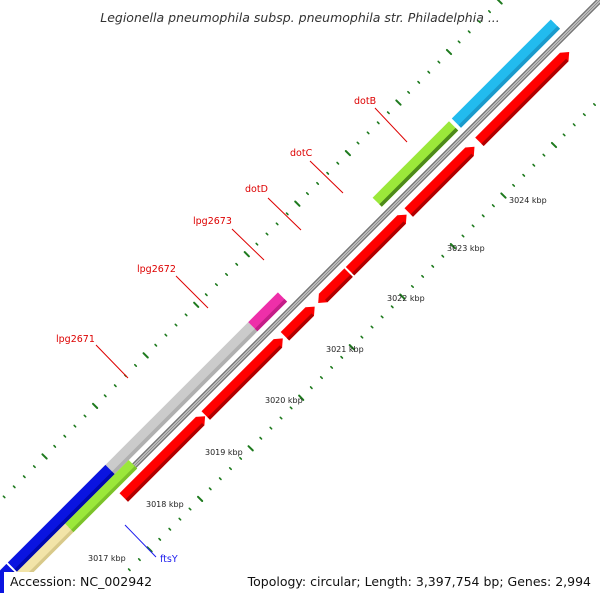  What do you see at coordinates (528, 200) in the screenshot?
I see `scale-tick-label: 3024 kbp` at bounding box center [528, 200].